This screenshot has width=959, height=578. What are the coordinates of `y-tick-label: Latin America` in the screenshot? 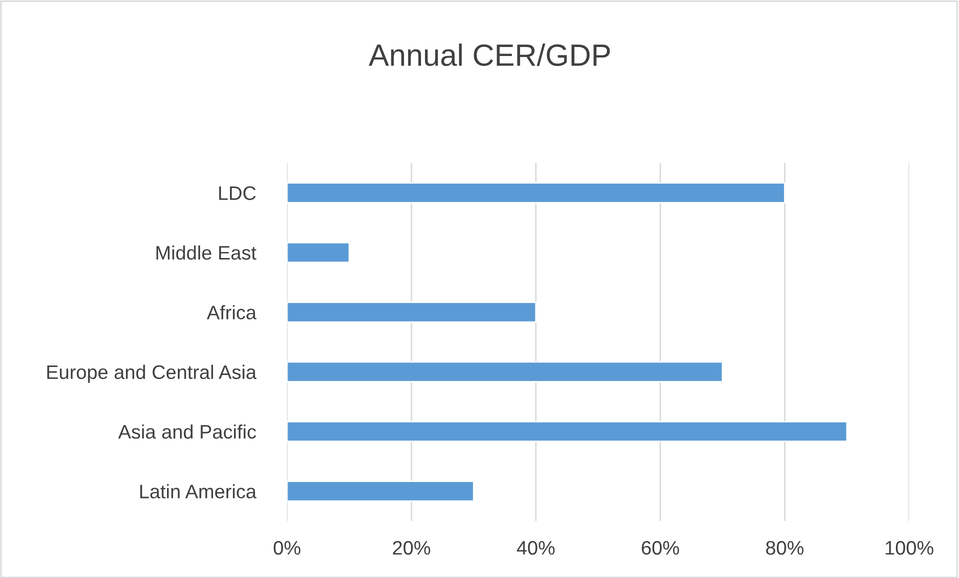 It's located at (198, 491).